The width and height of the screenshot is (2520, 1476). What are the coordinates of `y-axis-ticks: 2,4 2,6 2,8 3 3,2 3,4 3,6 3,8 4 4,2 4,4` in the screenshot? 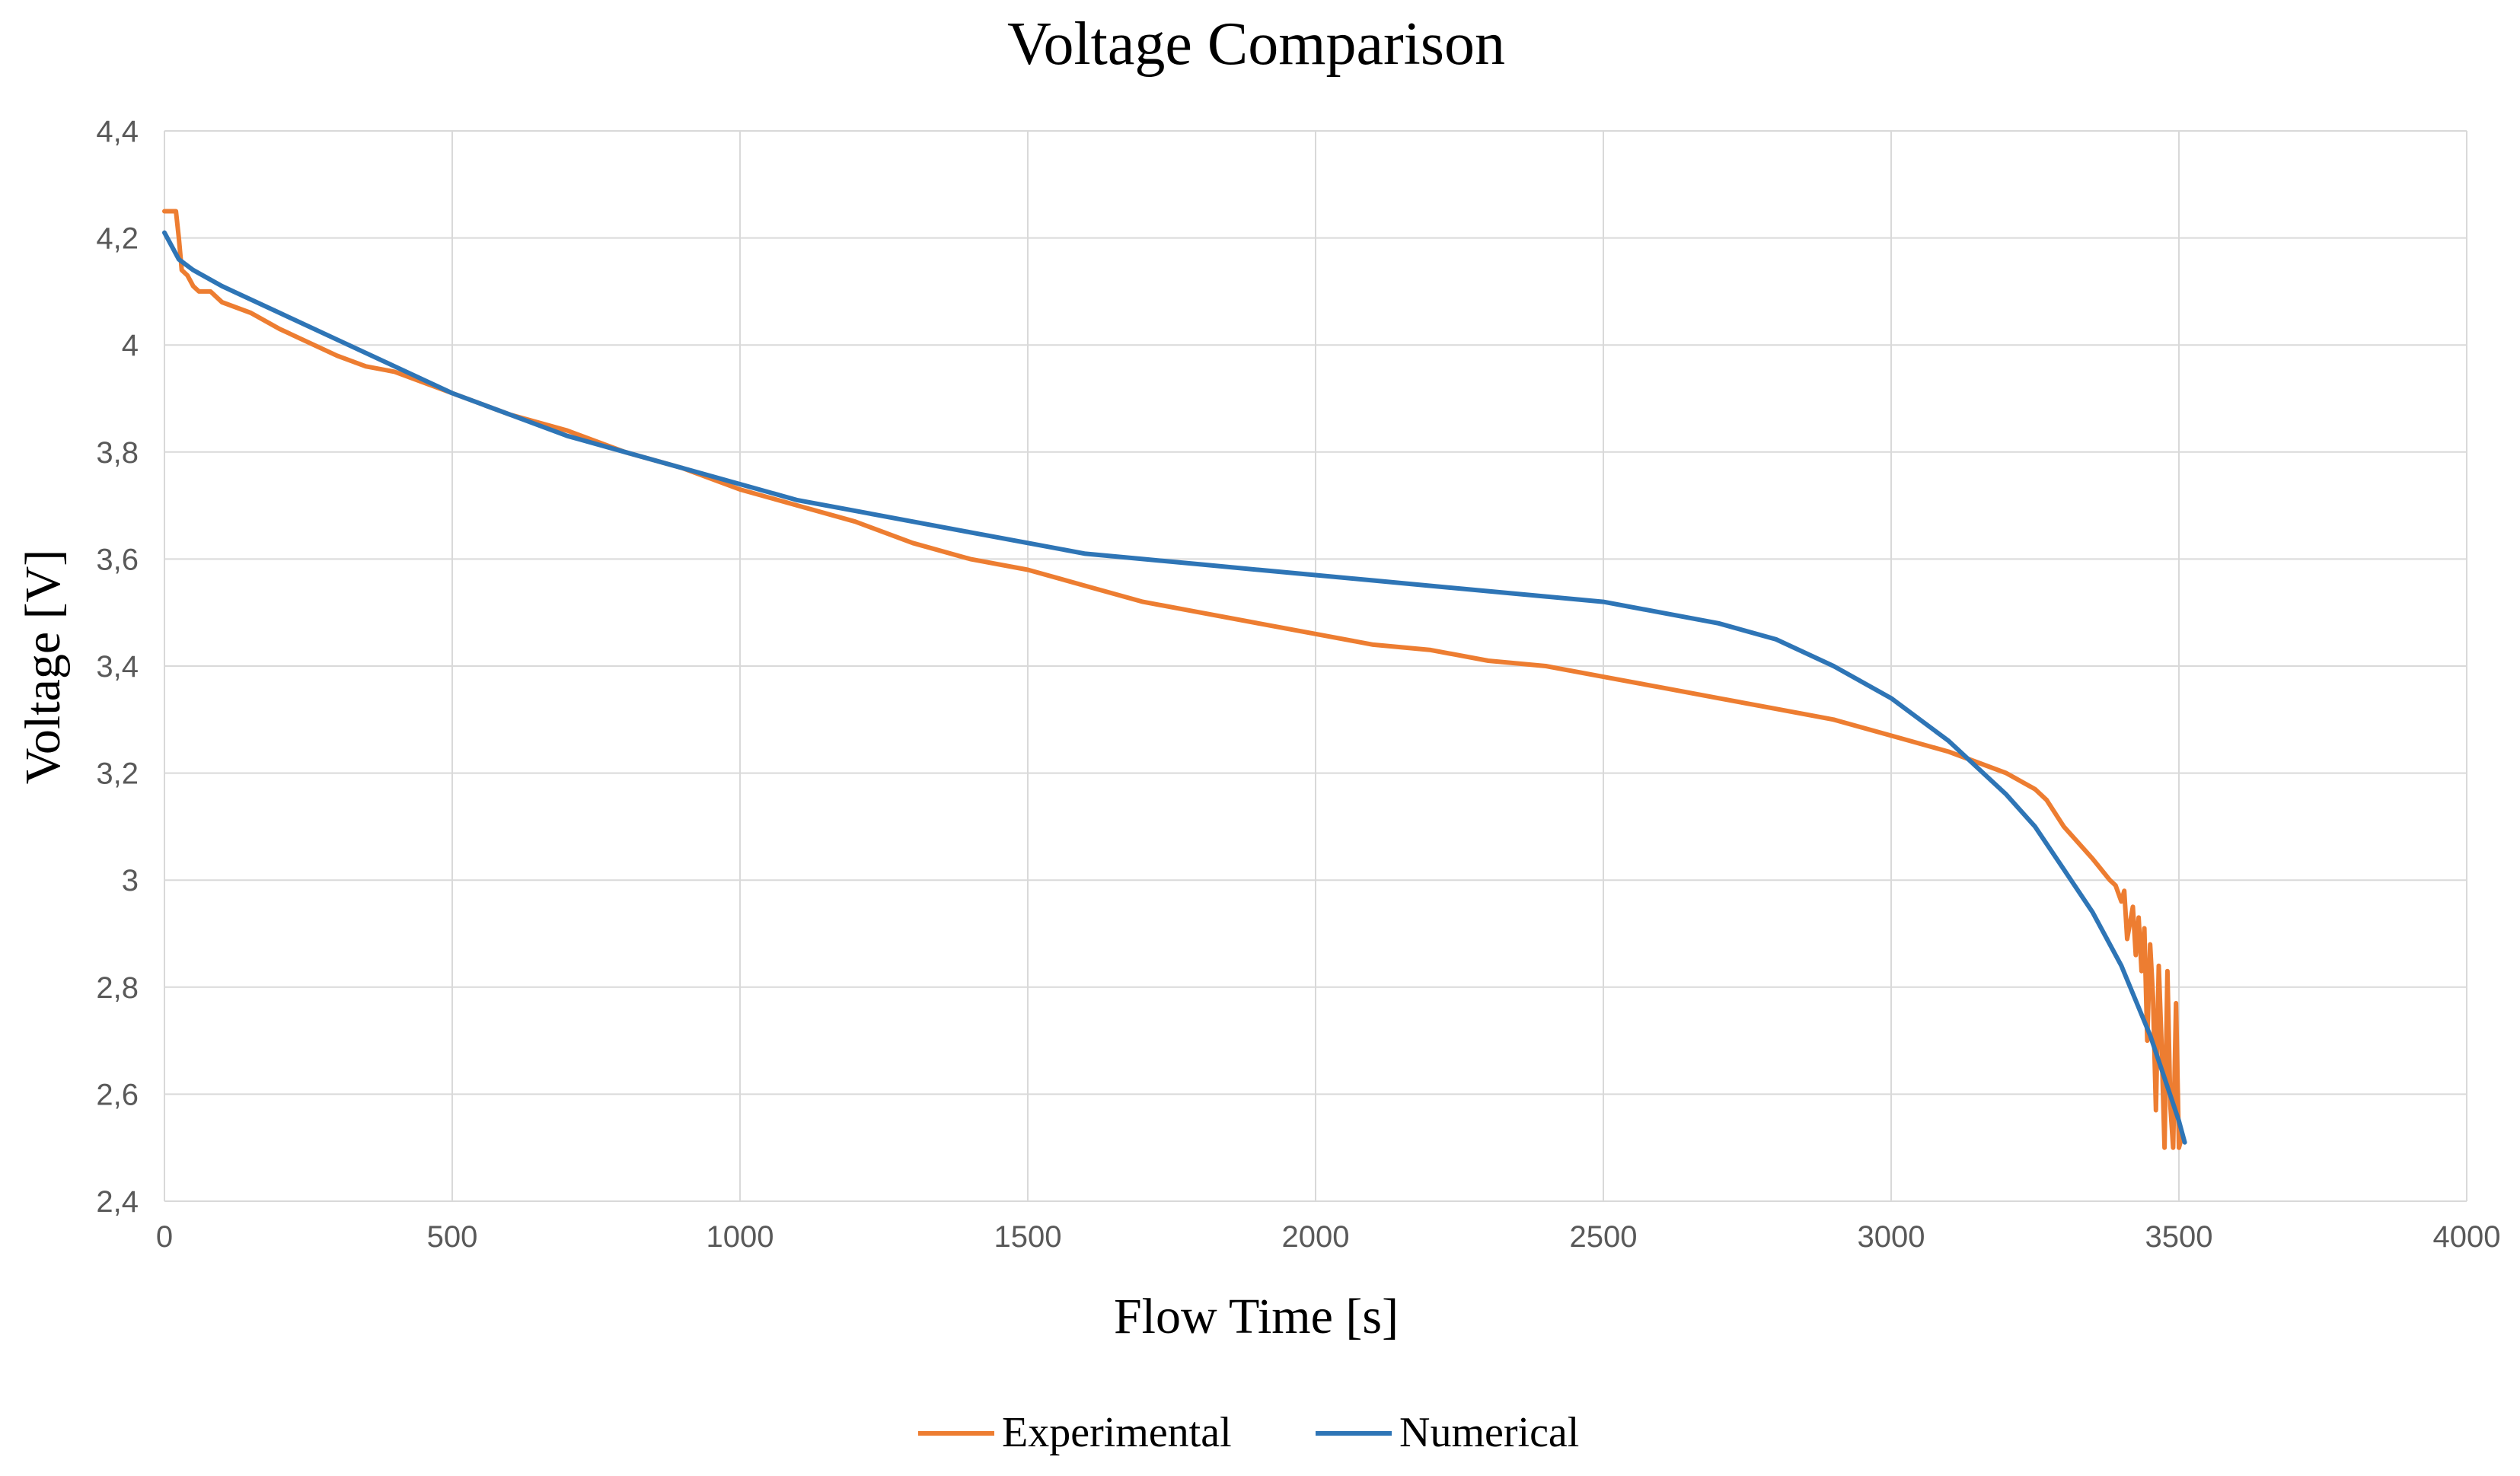 It's located at (117, 667).